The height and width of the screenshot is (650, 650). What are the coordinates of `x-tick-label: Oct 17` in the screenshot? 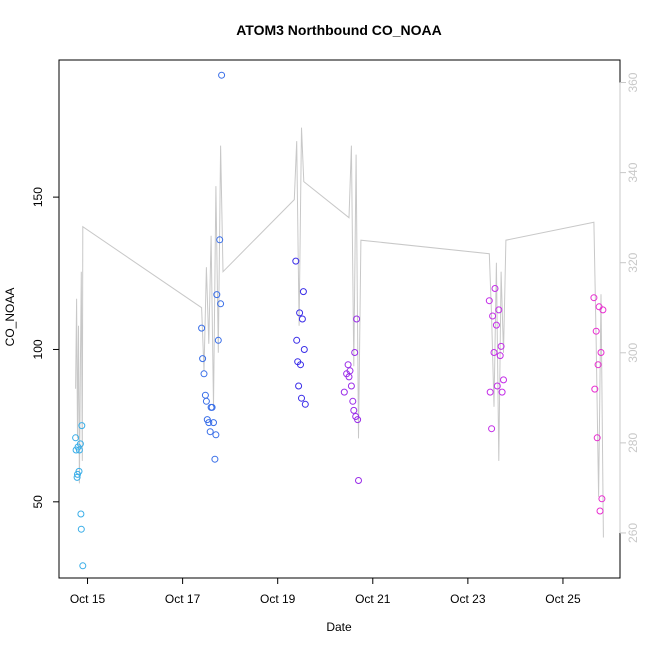 It's located at (183, 599).